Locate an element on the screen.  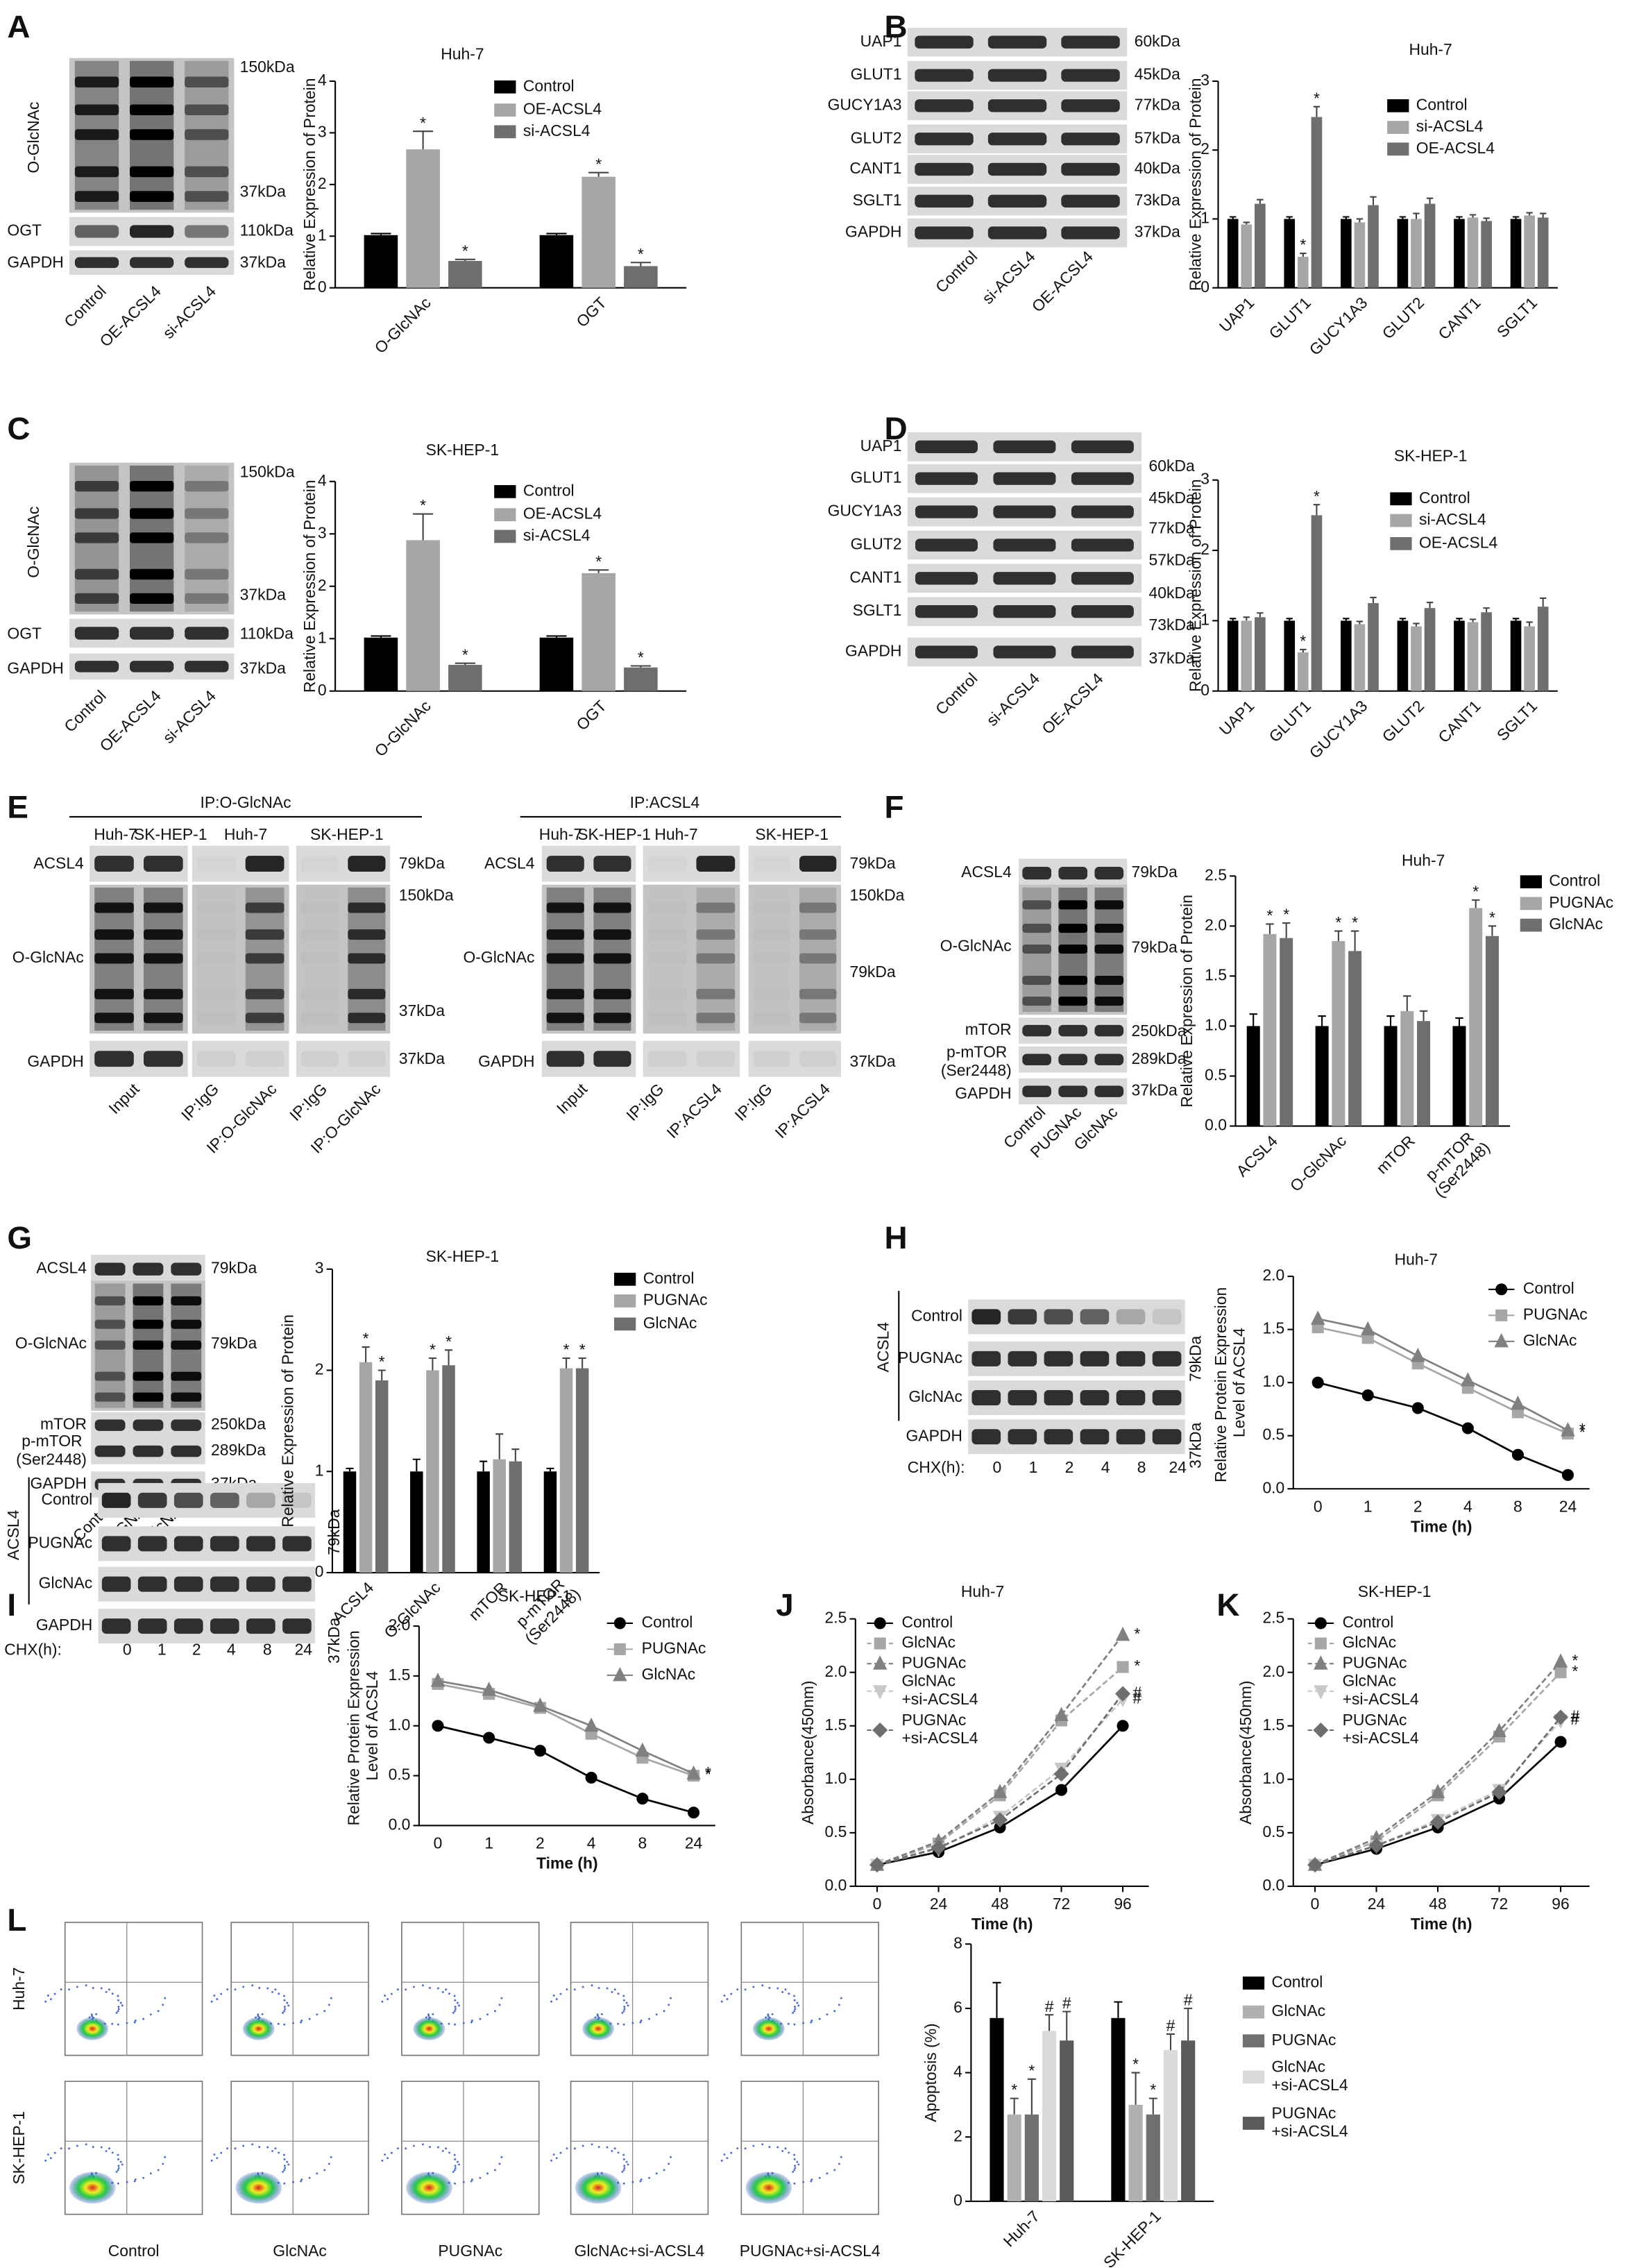
chart-title: SK-HEP-1 is located at coordinates (463, 450).